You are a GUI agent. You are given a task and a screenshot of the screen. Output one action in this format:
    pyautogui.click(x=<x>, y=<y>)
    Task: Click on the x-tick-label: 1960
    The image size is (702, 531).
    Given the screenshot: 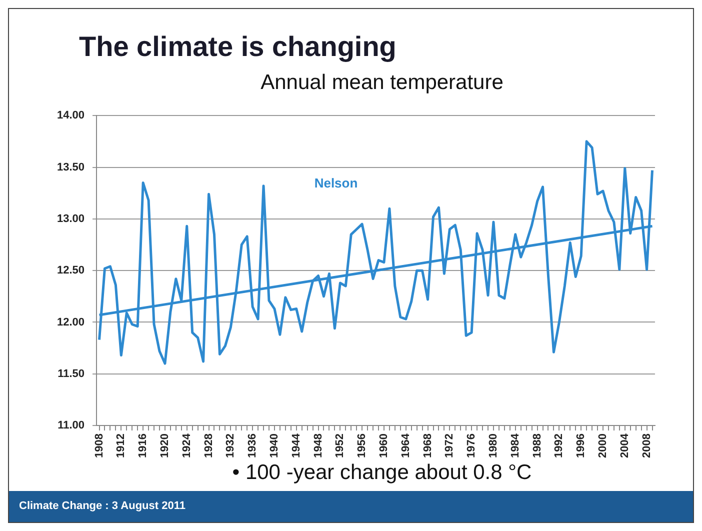 What is the action you would take?
    pyautogui.click(x=384, y=446)
    